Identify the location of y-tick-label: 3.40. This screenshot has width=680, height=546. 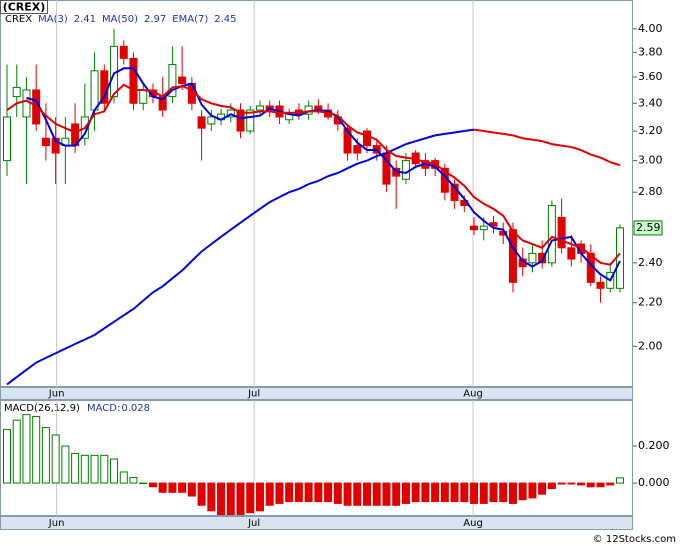
(650, 102).